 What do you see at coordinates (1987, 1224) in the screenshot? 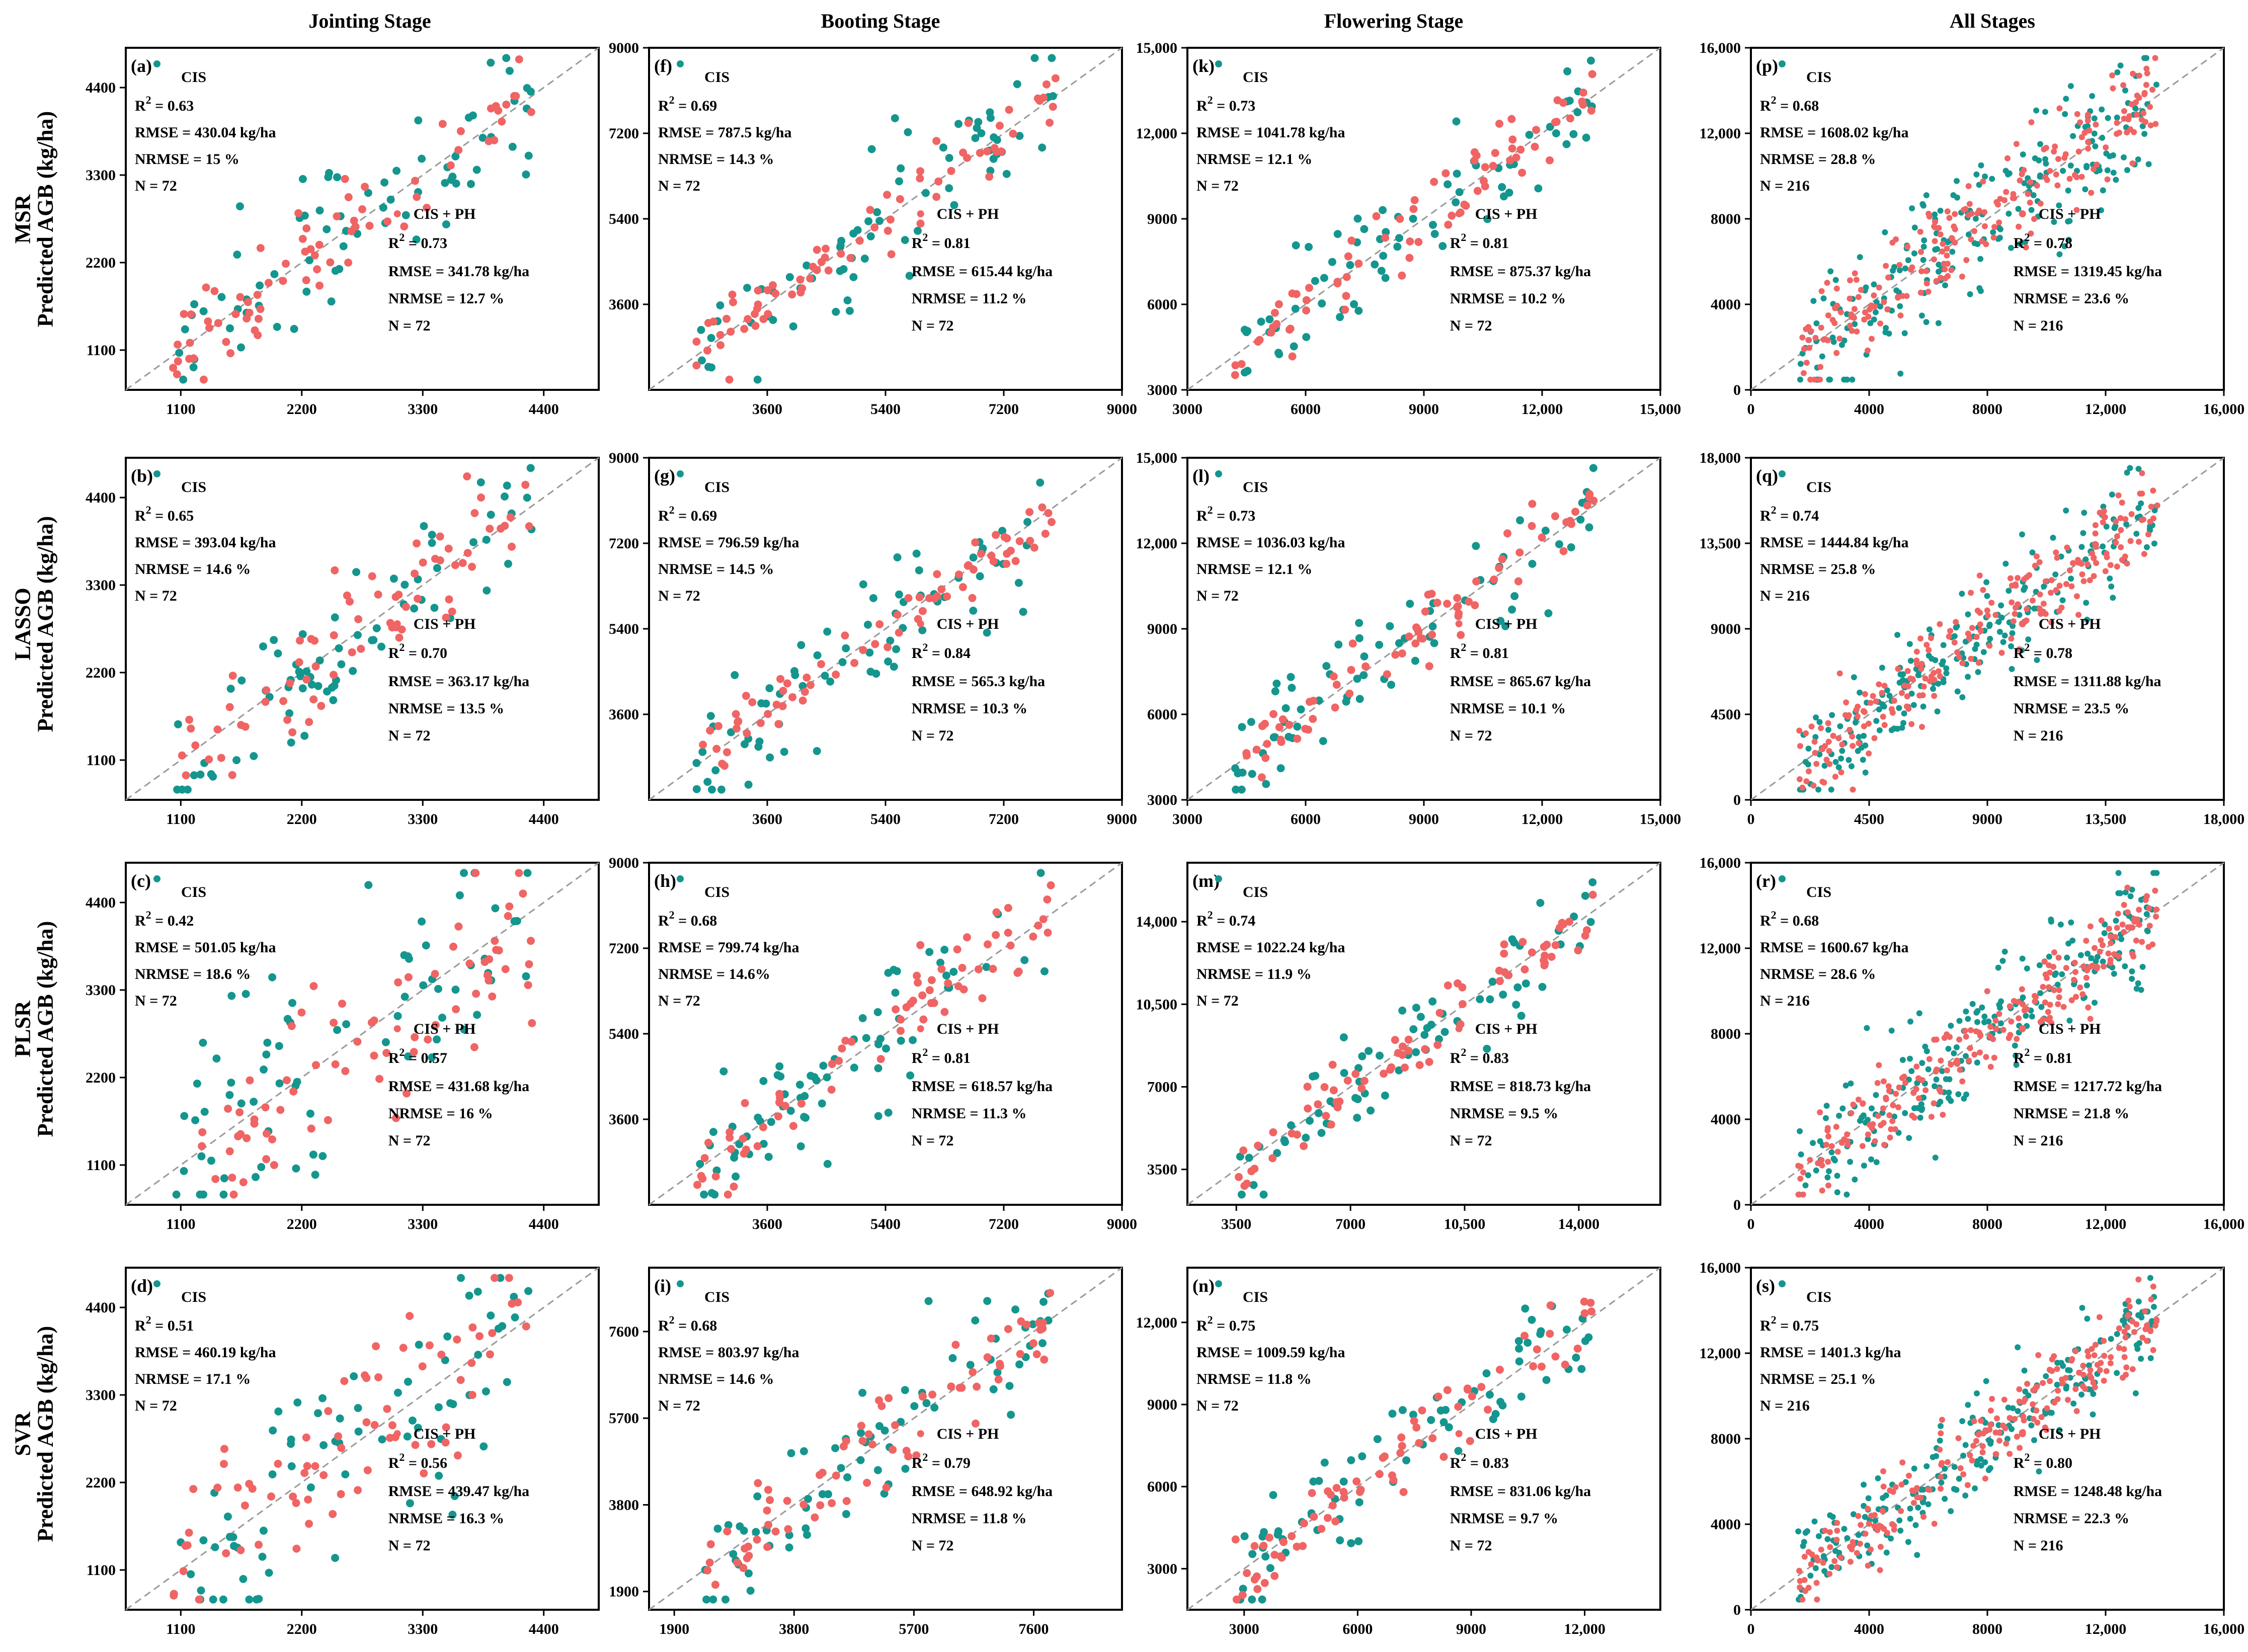
I see `x-tick-label: 8000` at bounding box center [1987, 1224].